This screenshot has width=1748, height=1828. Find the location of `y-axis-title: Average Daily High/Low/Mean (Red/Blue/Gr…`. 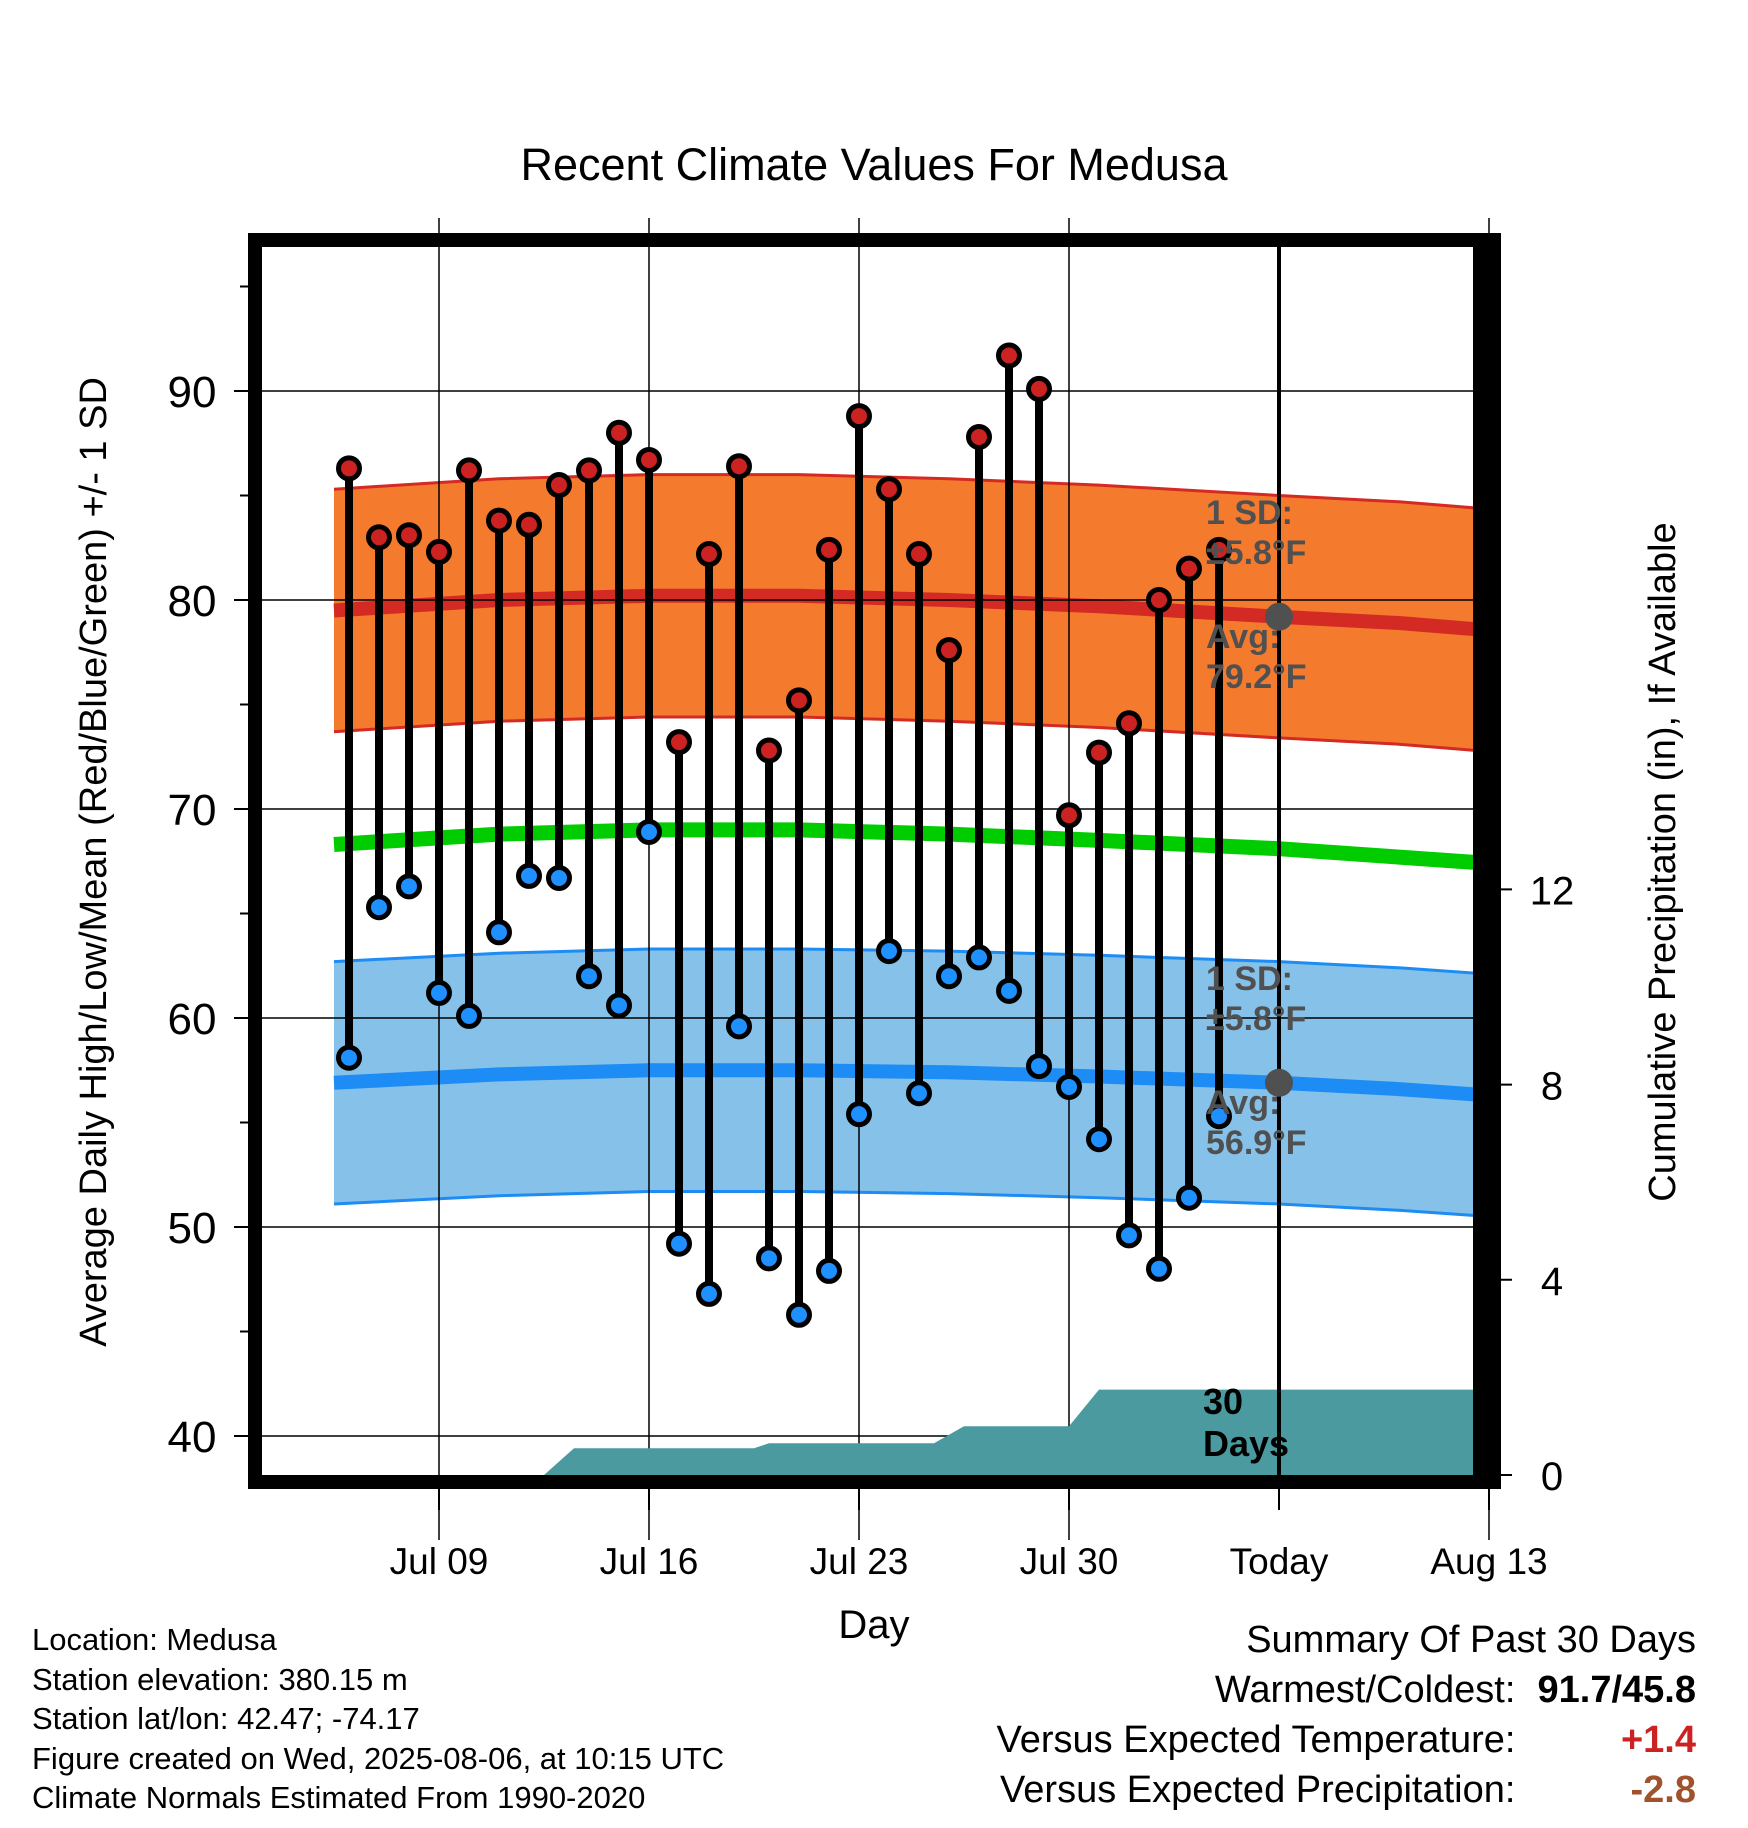

y-axis-title: Average Daily High/Low/Mean (Red/Blue/Gr… is located at coordinates (94, 862).